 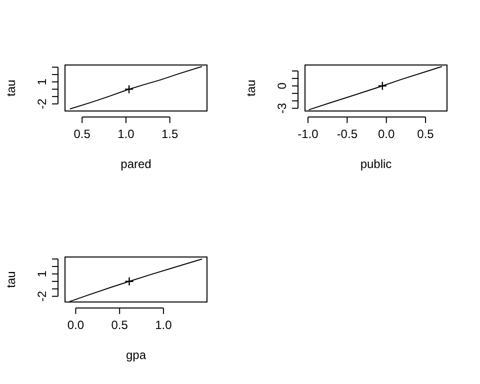 I want to click on x-axis-title: public, so click(x=376, y=164).